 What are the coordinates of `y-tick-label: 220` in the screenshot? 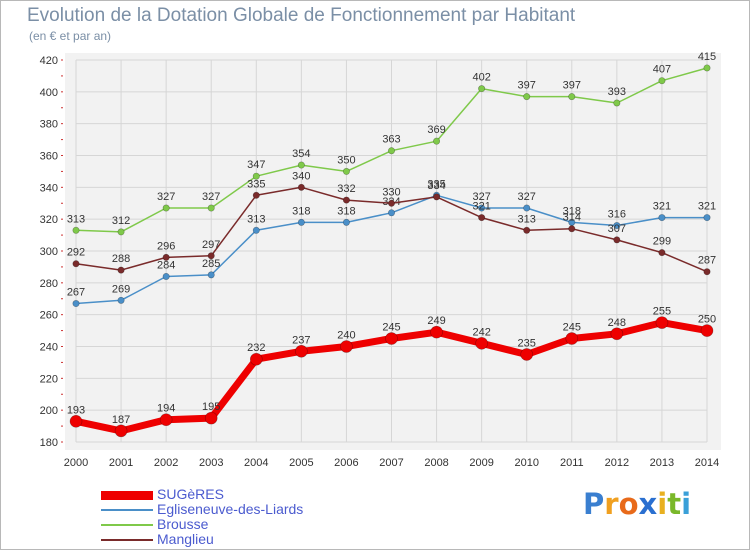 It's located at (49, 379).